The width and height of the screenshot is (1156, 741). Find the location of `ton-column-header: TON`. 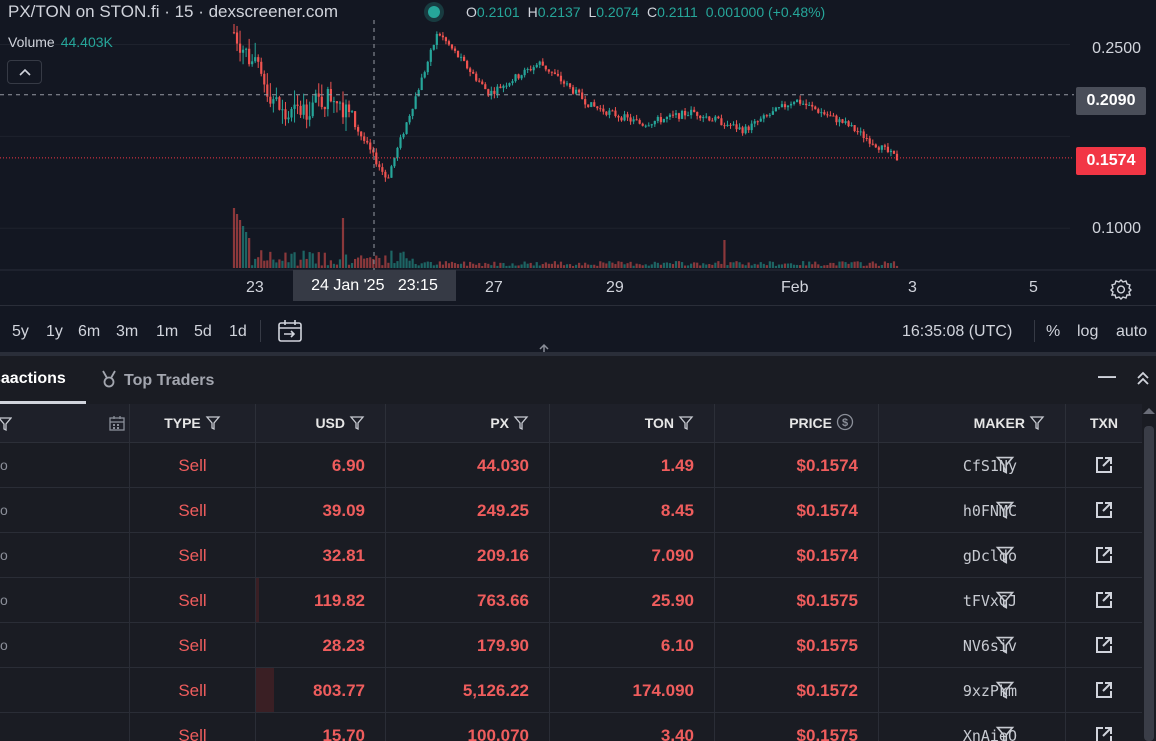

ton-column-header: TON is located at coordinates (632, 423).